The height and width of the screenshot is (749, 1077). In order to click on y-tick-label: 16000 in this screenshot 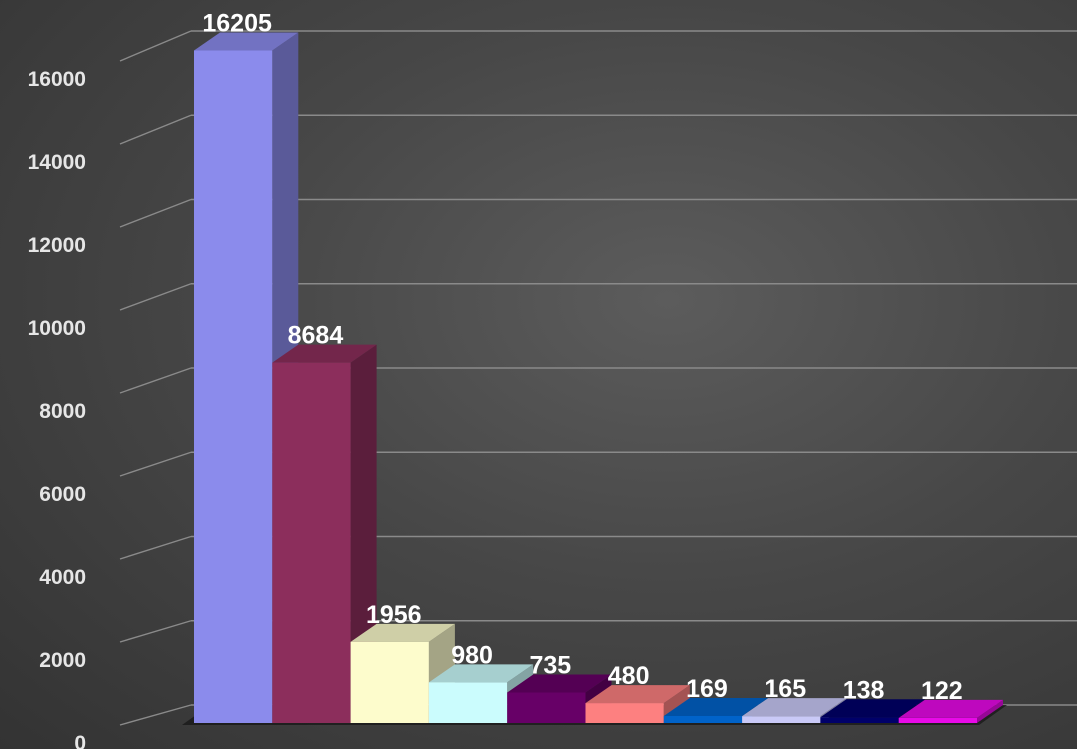, I will do `click(57, 79)`.